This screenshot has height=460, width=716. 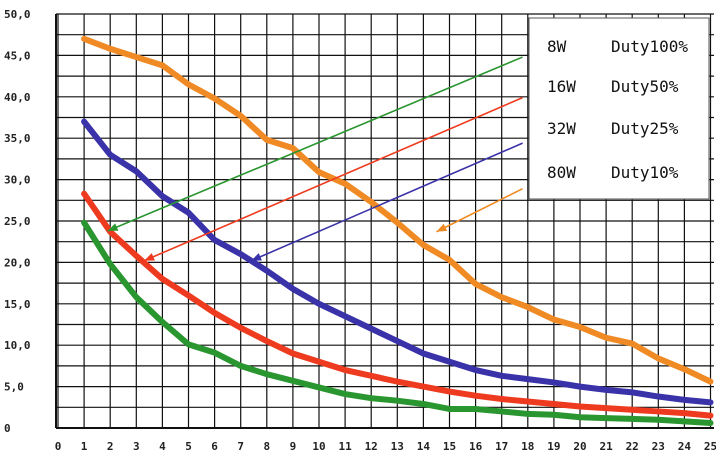 What do you see at coordinates (371, 446) in the screenshot?
I see `x-tick-label: 12` at bounding box center [371, 446].